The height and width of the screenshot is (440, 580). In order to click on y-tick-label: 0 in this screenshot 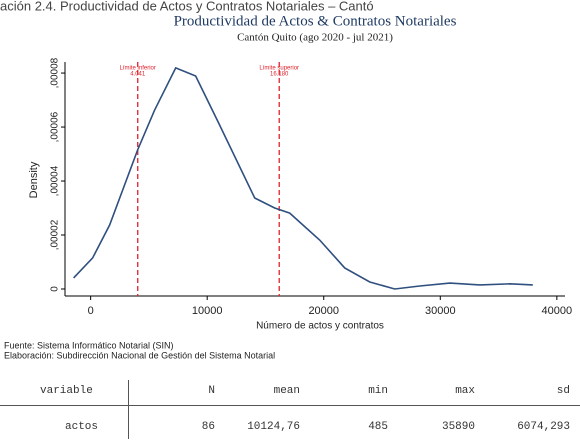, I will do `click(55, 289)`.